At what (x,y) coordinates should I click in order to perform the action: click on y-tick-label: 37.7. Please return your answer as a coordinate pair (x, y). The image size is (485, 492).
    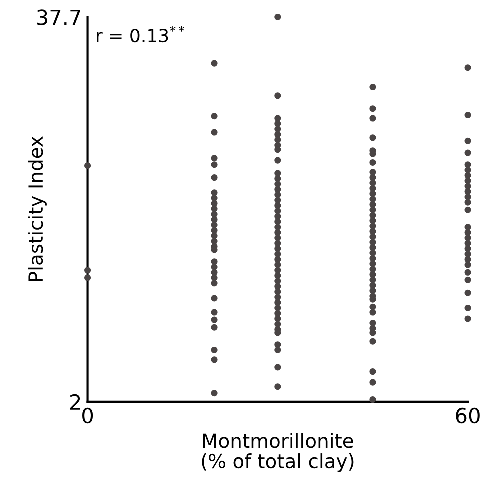
    Looking at the image, I should click on (58, 18).